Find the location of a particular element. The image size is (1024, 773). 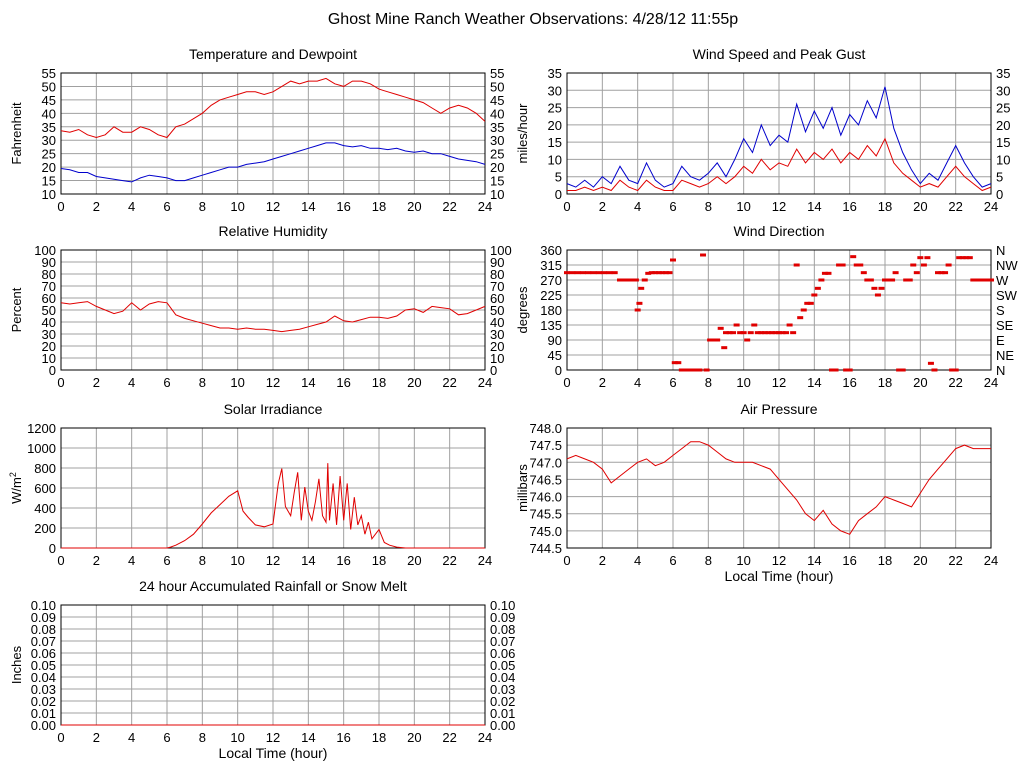

y-tick-label: 360 is located at coordinates (551, 250).